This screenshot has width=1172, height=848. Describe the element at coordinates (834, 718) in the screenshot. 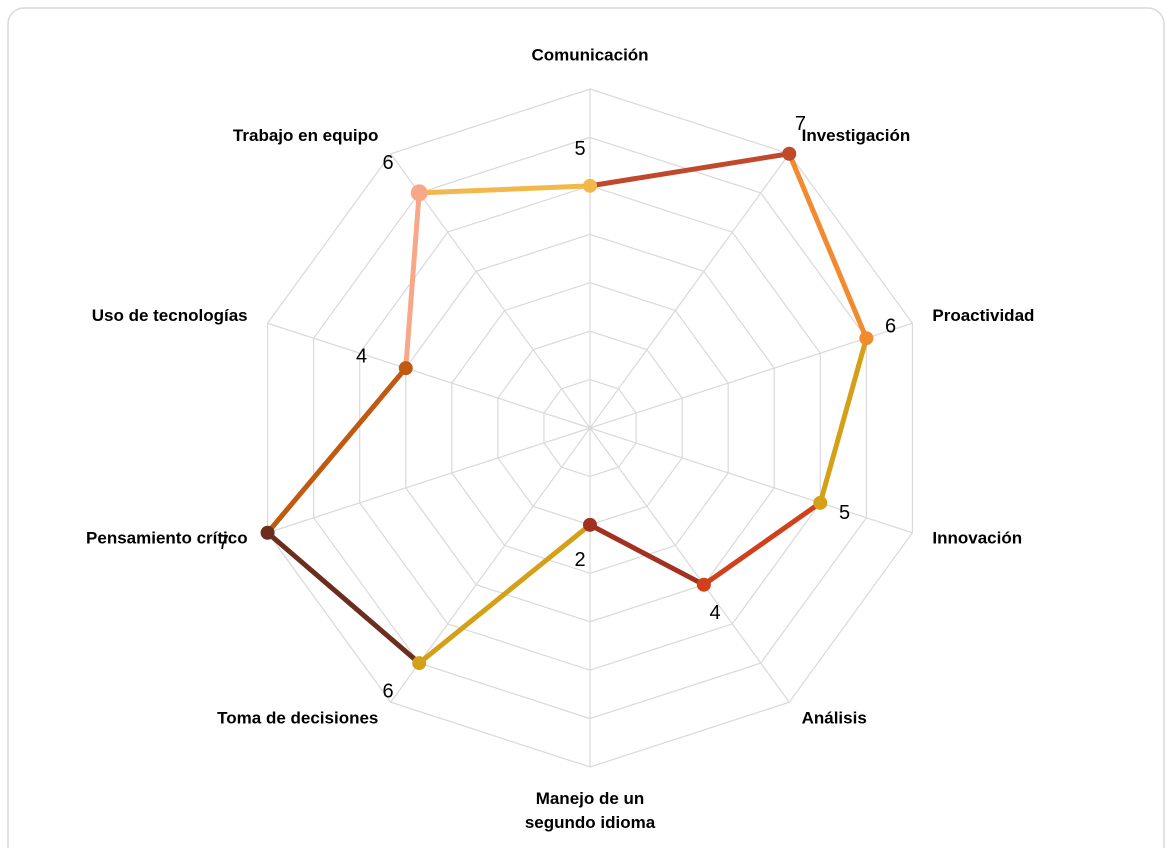

I see `category-label: Análisis` at that location.